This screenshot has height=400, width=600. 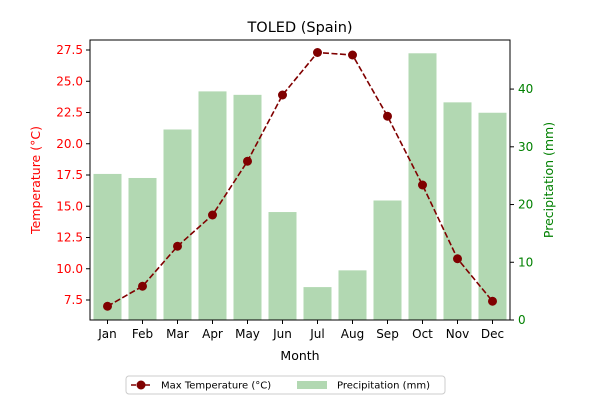 I want to click on legend-box, so click(x=285, y=385).